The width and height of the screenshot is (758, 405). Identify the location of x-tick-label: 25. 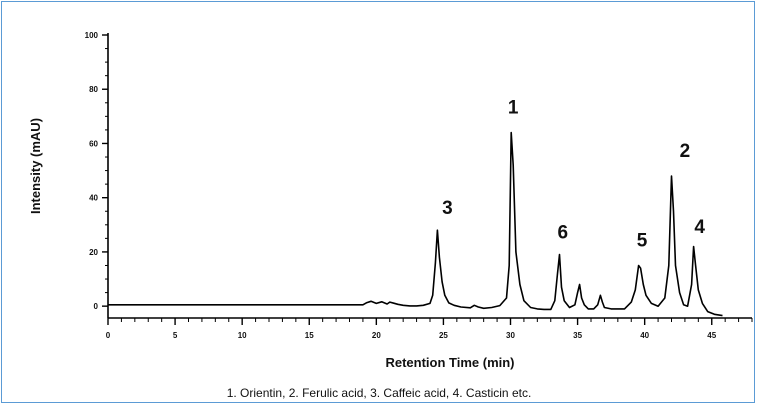
(443, 335).